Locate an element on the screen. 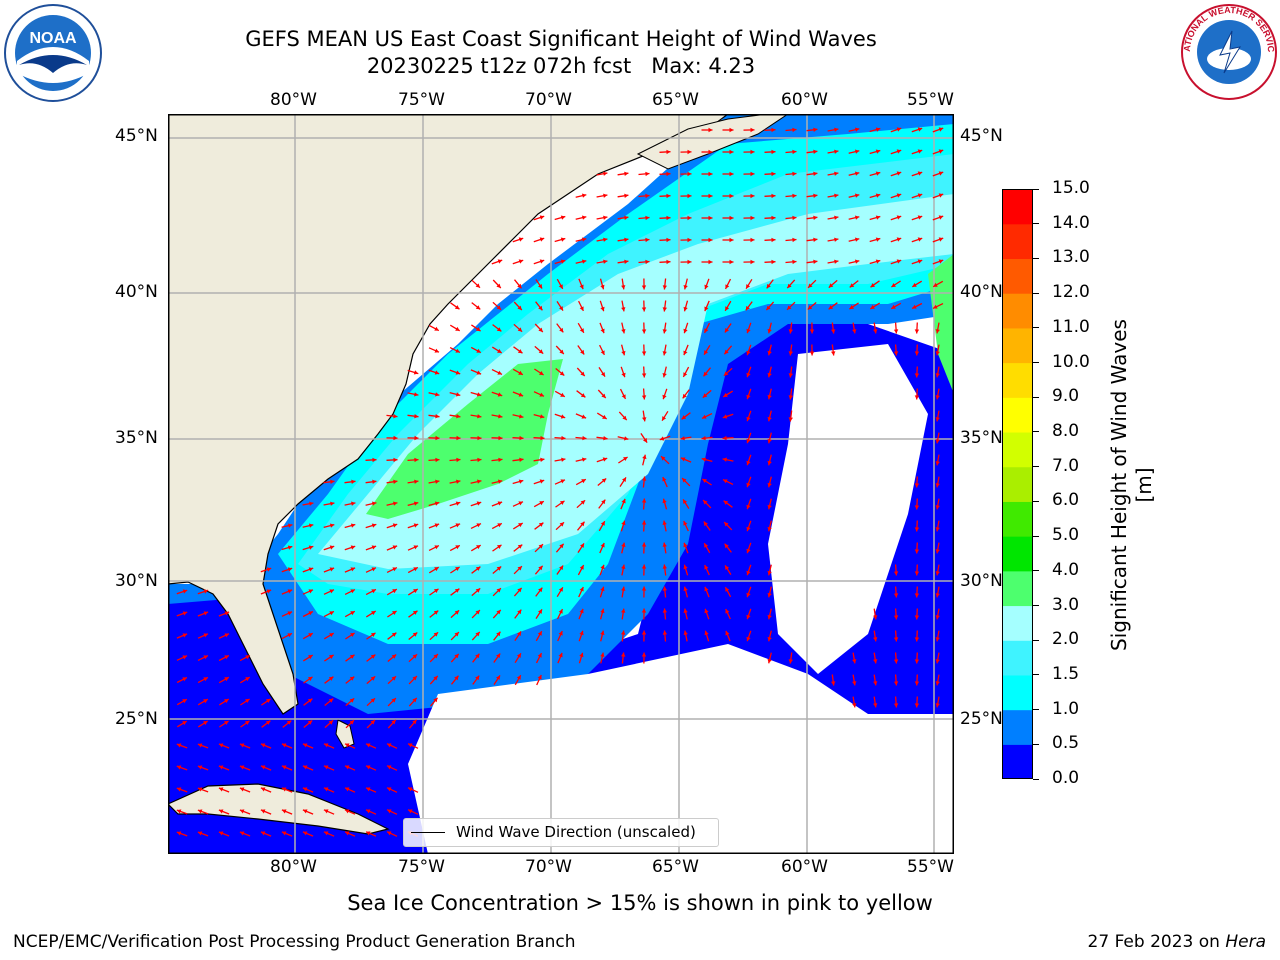  colorbar-tick-label: 4.0 is located at coordinates (1066, 569).